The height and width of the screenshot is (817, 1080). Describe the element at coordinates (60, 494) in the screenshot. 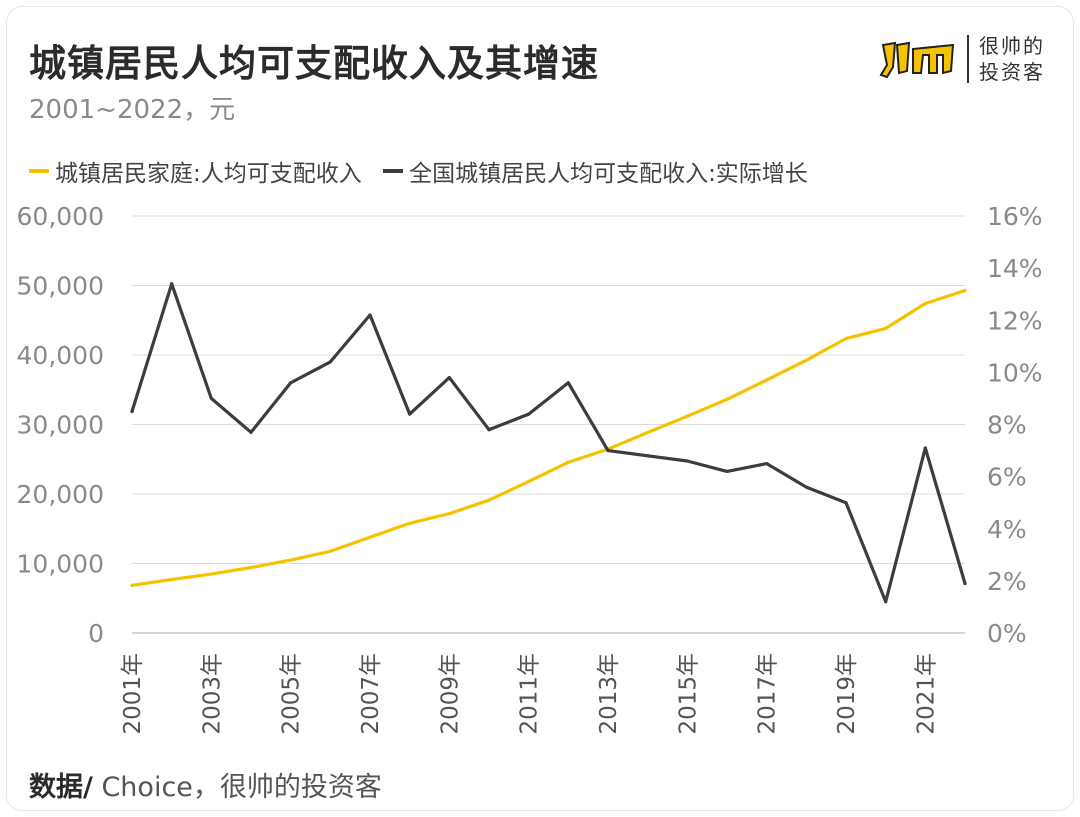

I see `y-left-tick-label: 20,000` at that location.